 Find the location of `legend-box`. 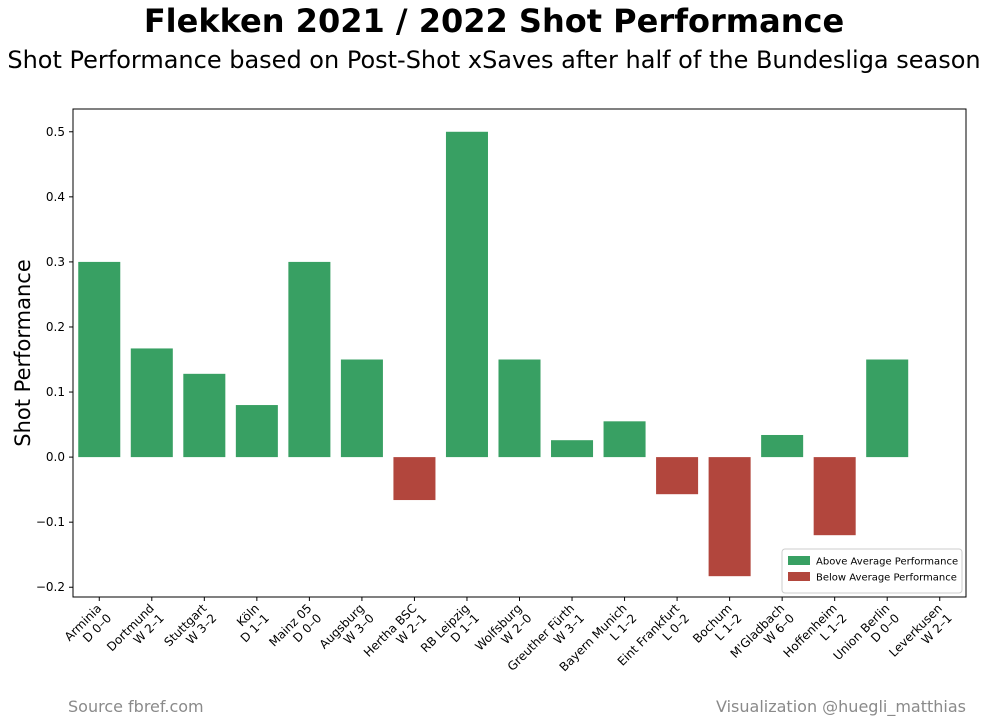

legend-box is located at coordinates (872, 571).